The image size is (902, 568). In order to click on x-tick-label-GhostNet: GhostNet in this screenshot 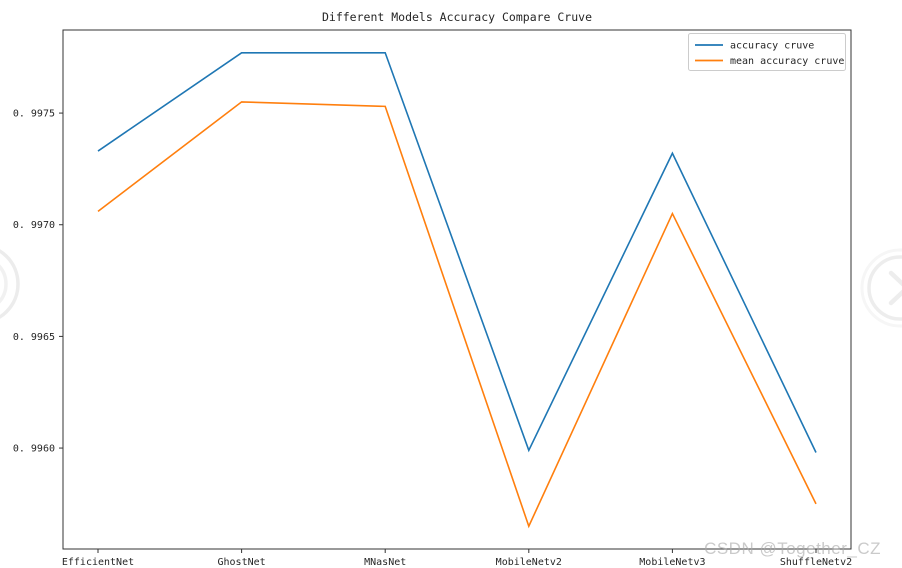, I will do `click(242, 562)`.